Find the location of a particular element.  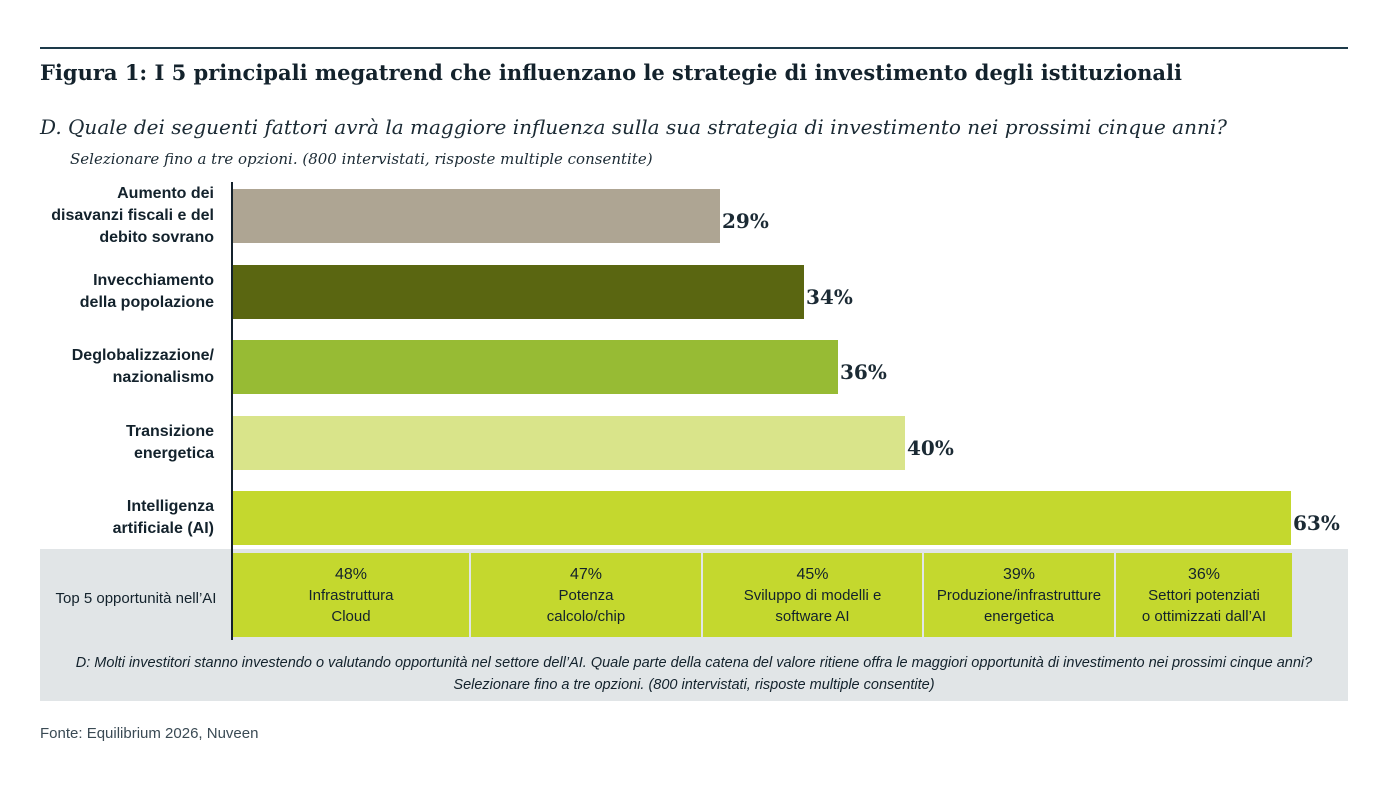

category-label-line: della popolazione is located at coordinates (146, 302).